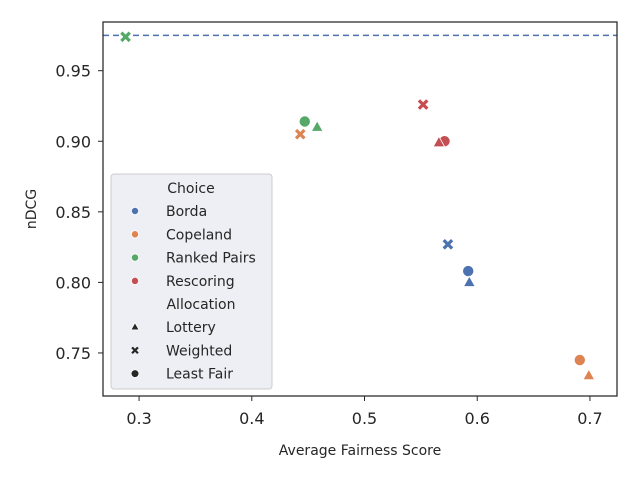 This screenshot has height=480, width=640. Describe the element at coordinates (589, 418) in the screenshot. I see `x-tick-label: 0.7` at that location.